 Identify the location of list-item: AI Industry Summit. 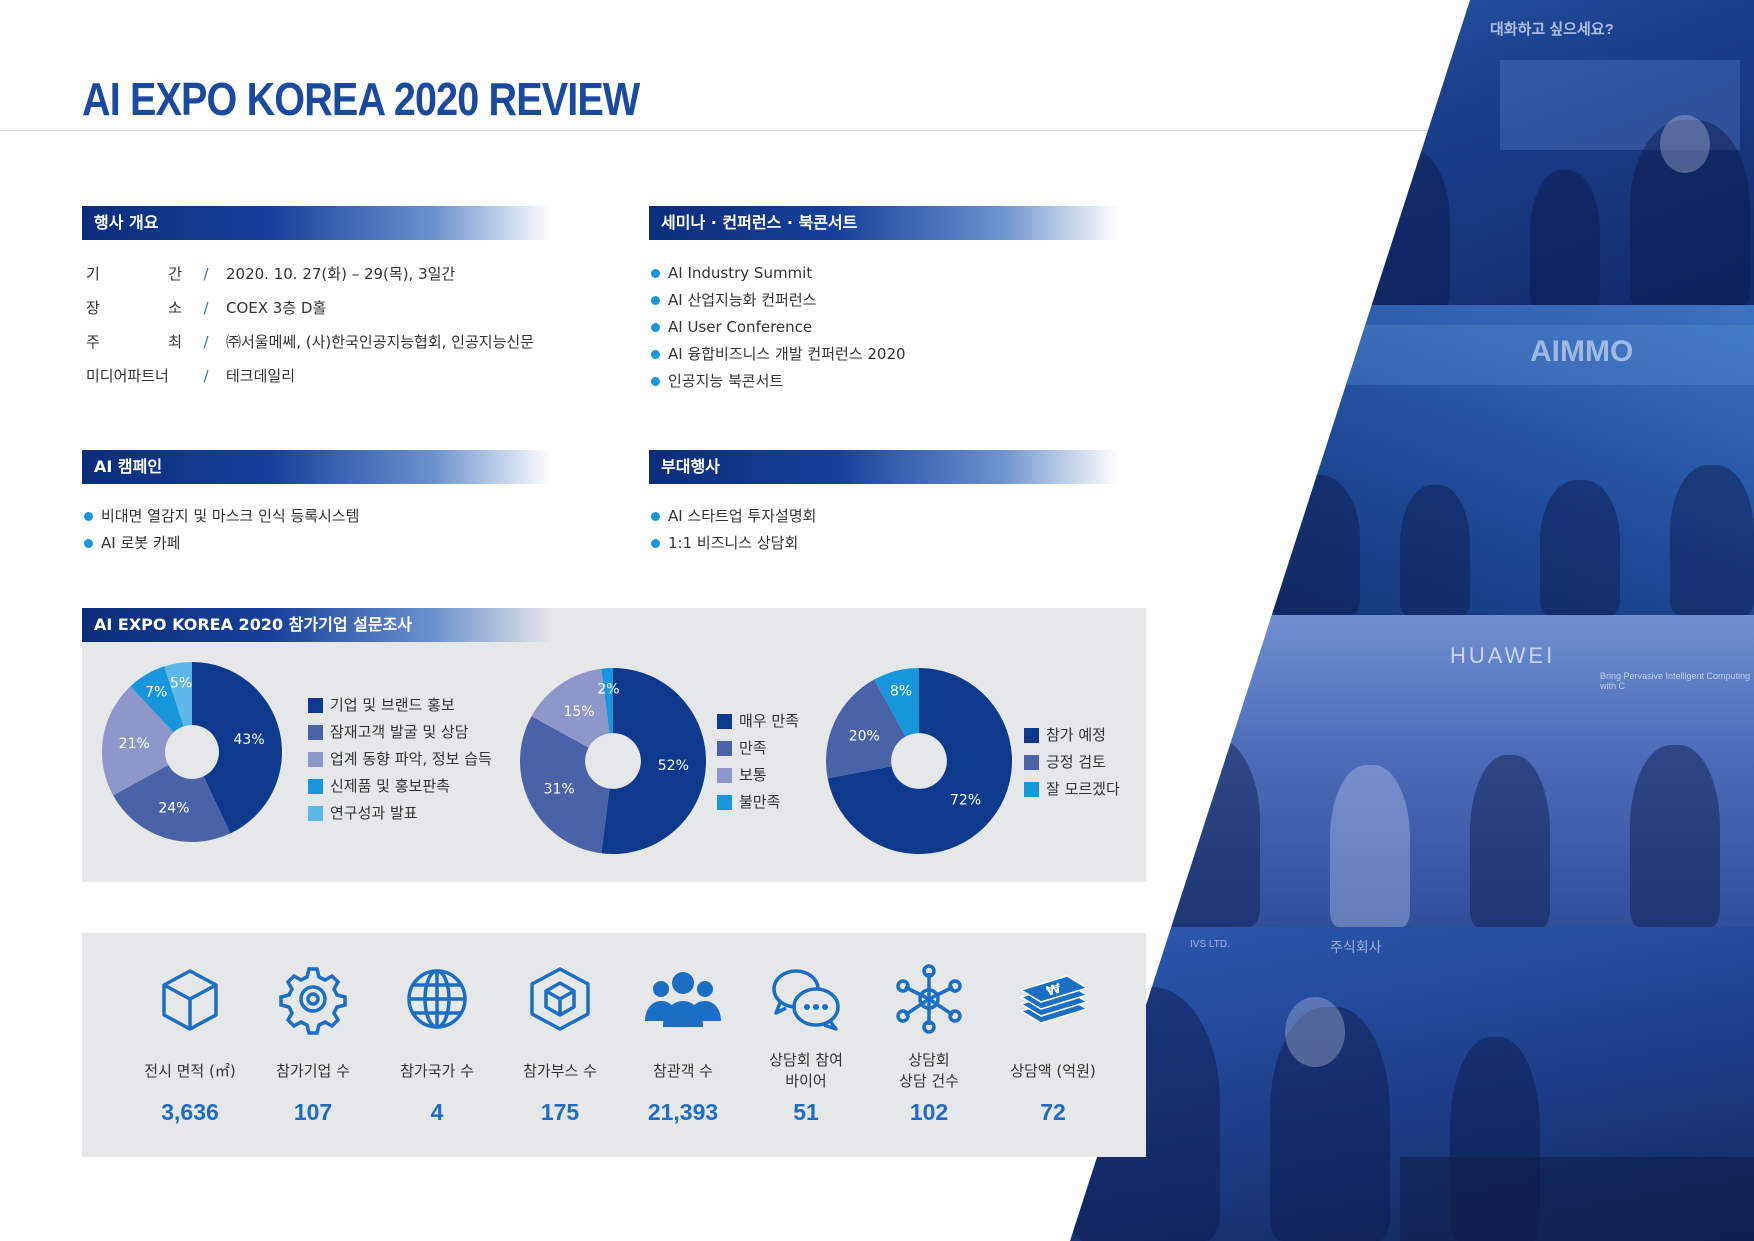
(778, 273).